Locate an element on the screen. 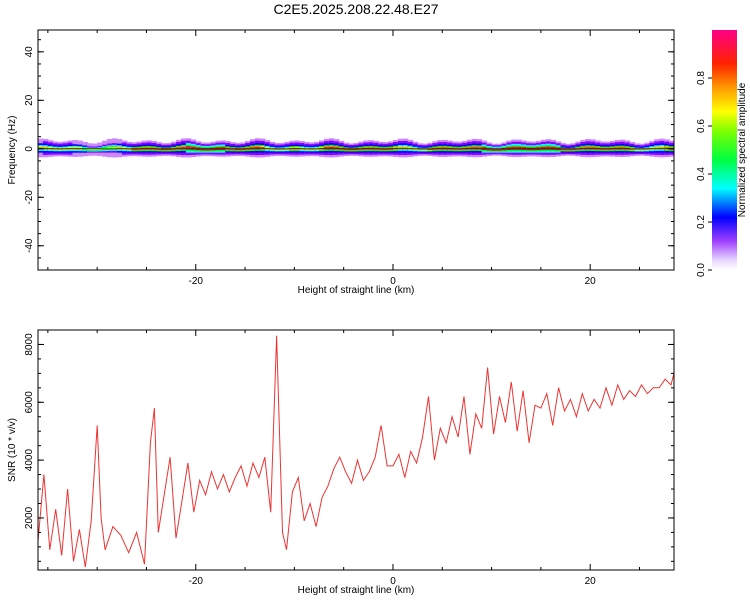  spectrogram-xtick-label: -20 is located at coordinates (196, 281).